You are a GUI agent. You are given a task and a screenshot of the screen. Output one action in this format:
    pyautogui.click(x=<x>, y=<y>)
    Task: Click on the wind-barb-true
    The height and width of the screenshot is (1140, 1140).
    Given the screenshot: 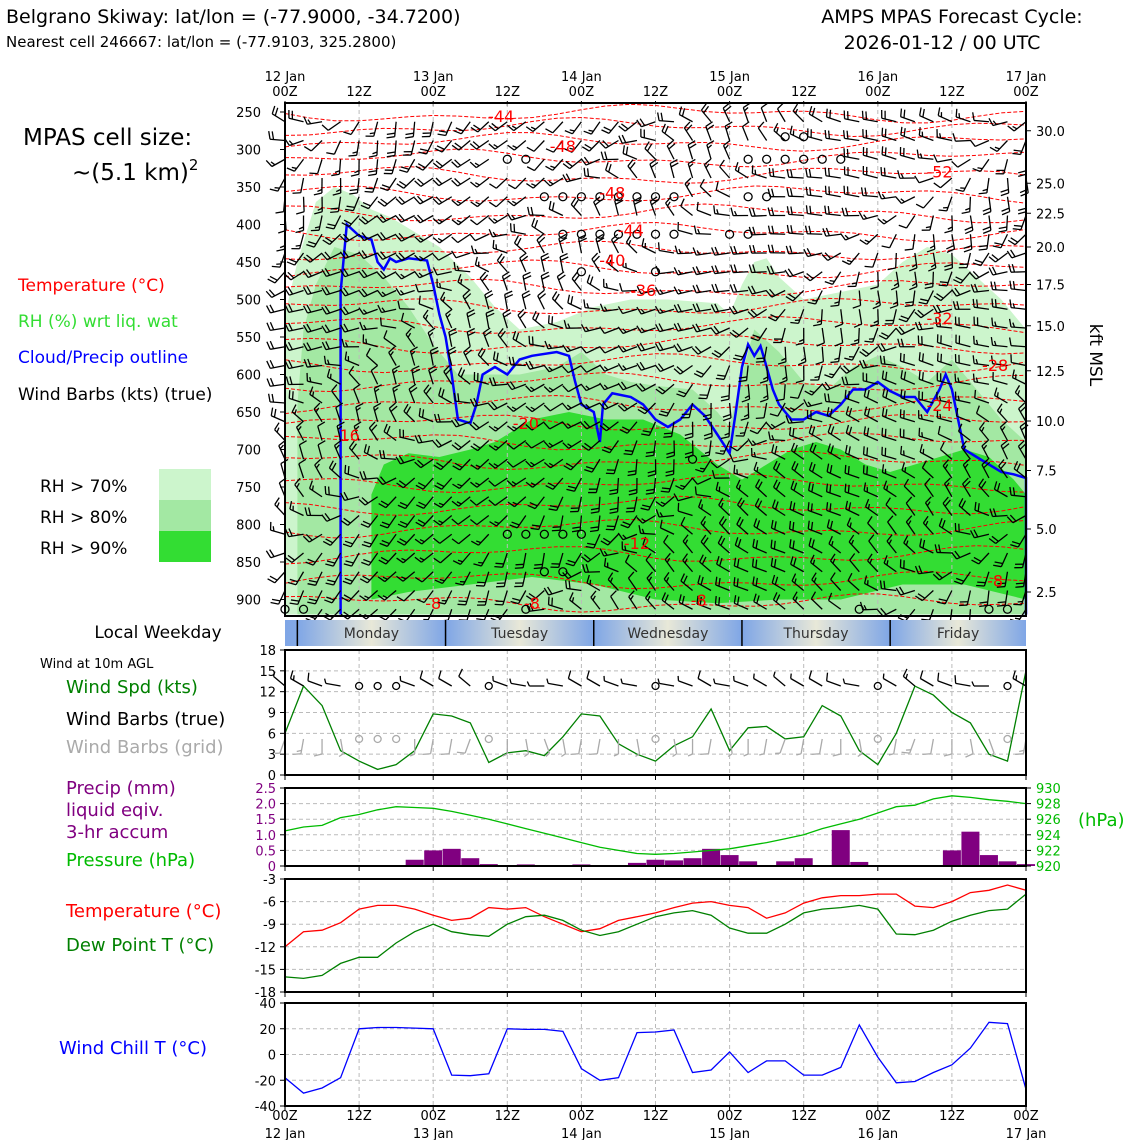 What is the action you would take?
    pyautogui.click(x=611, y=681)
    